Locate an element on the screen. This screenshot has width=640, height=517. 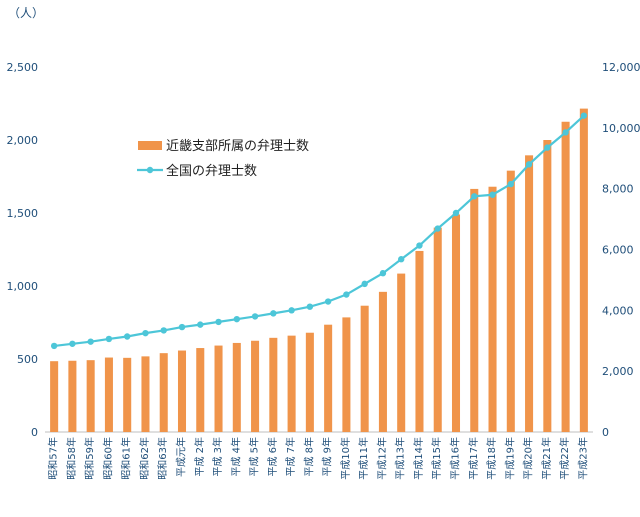
legend-line-marker is located at coordinates (150, 170).